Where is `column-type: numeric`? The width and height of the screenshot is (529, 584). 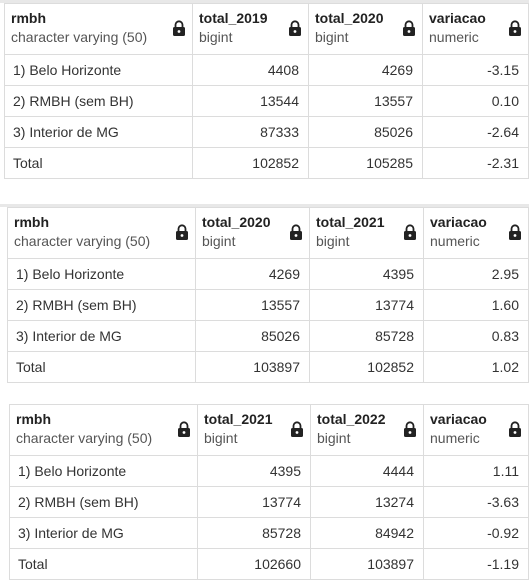
column-type: numeric is located at coordinates (455, 438).